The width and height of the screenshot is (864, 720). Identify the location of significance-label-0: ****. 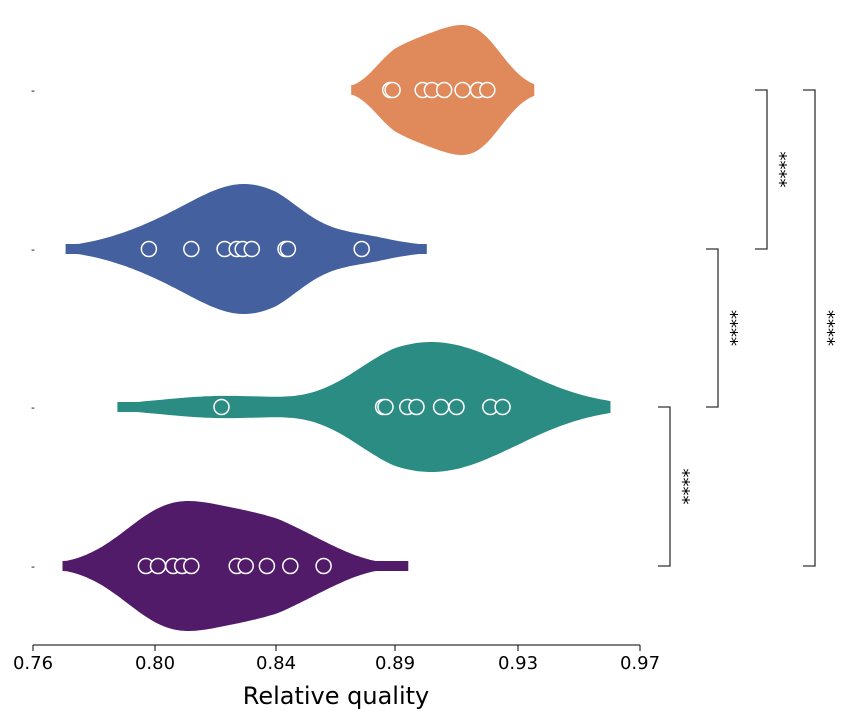
(779, 170).